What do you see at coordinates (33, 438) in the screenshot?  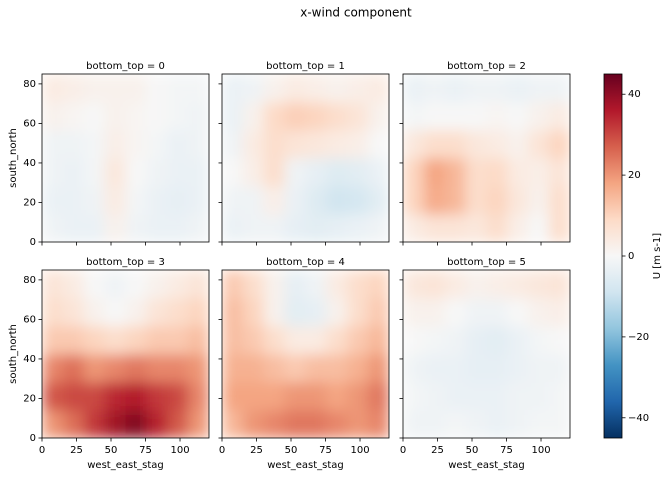 I see `y-tick-label: 0` at bounding box center [33, 438].